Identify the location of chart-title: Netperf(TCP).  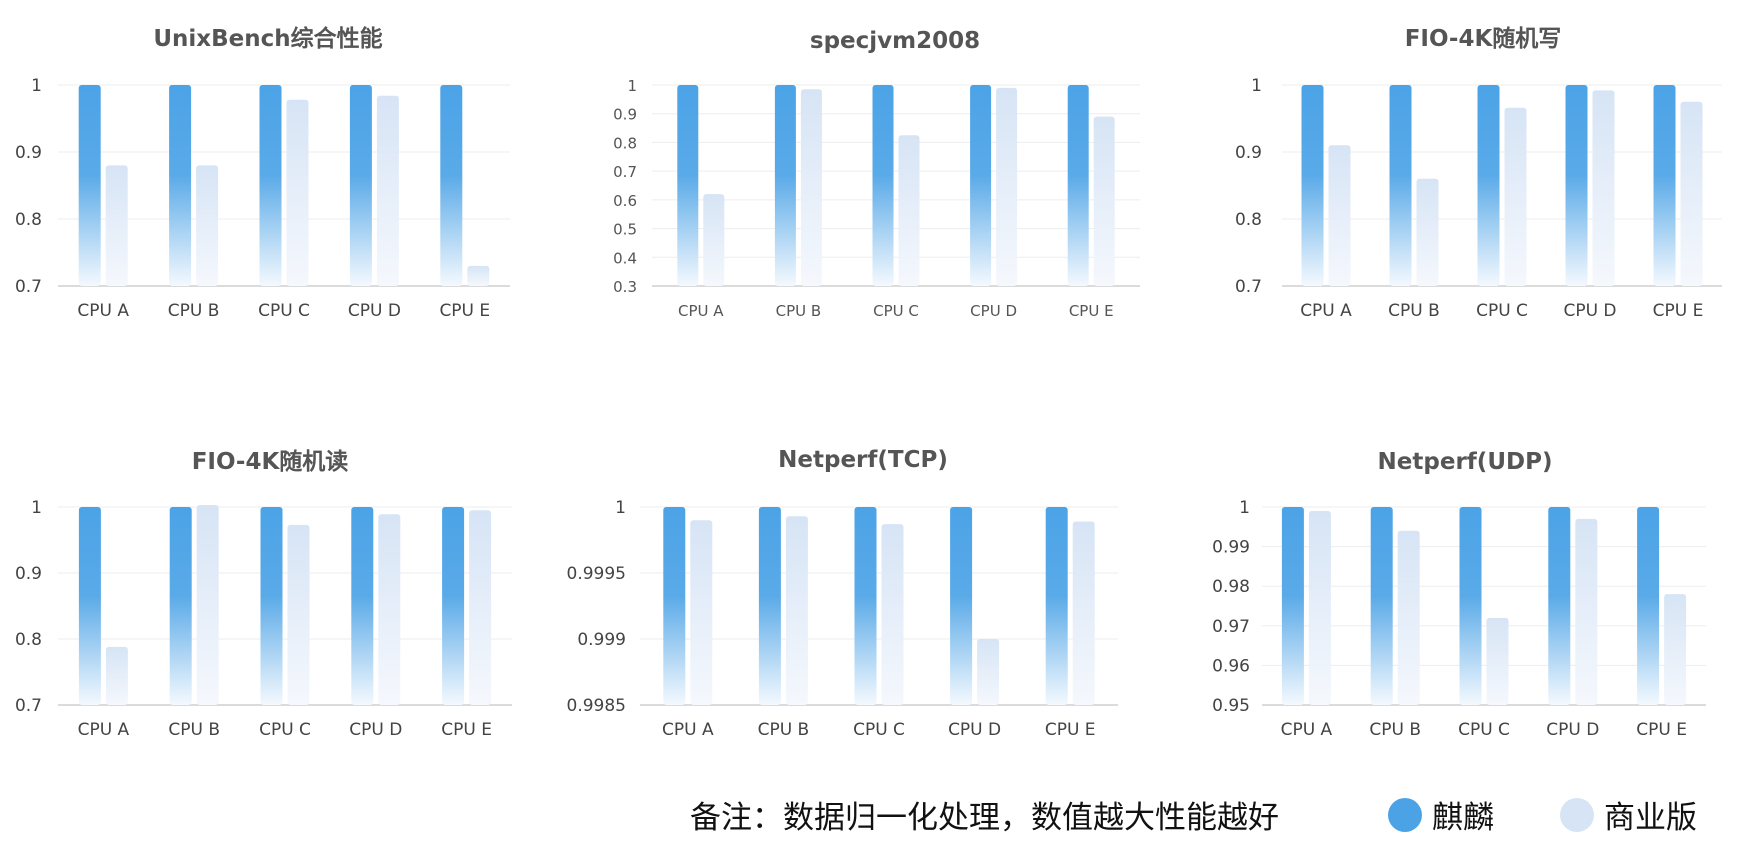
(863, 460).